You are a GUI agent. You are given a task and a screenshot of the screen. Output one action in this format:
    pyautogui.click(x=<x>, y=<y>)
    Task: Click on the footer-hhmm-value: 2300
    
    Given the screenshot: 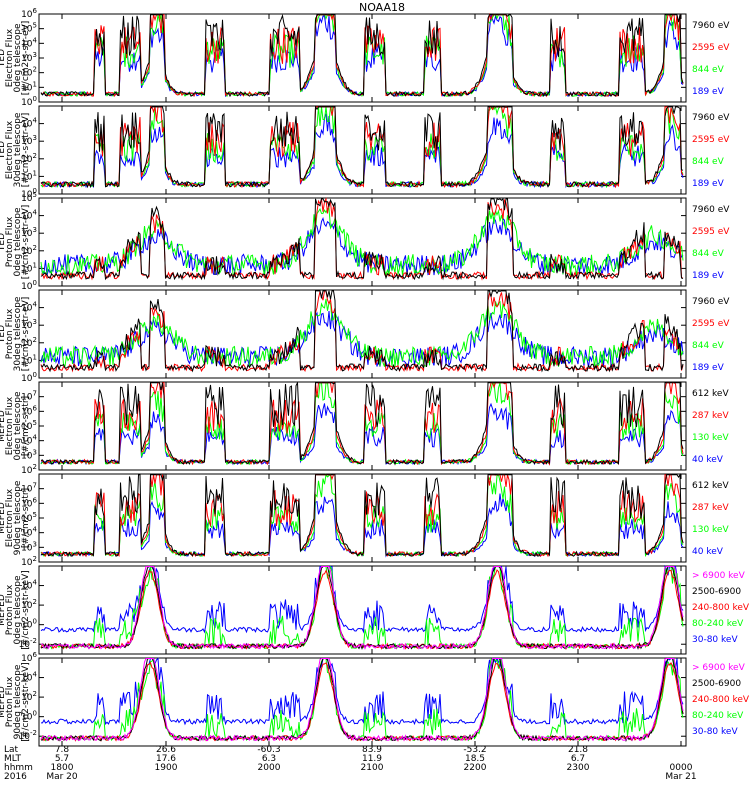 What is the action you would take?
    pyautogui.click(x=578, y=768)
    